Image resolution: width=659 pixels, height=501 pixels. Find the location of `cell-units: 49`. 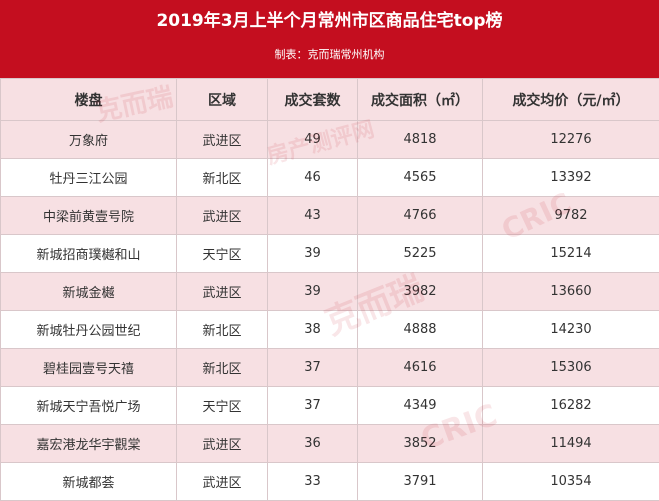

cell-units: 49 is located at coordinates (313, 140).